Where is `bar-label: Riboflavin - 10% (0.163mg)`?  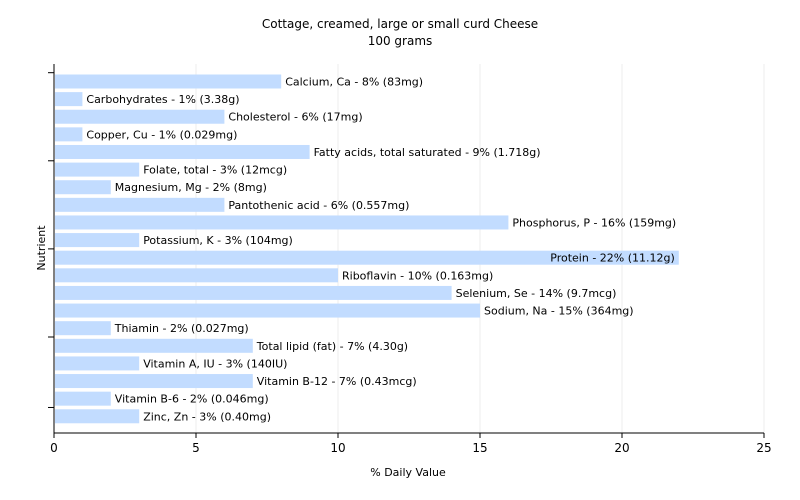 bar-label: Riboflavin - 10% (0.163mg) is located at coordinates (417, 275).